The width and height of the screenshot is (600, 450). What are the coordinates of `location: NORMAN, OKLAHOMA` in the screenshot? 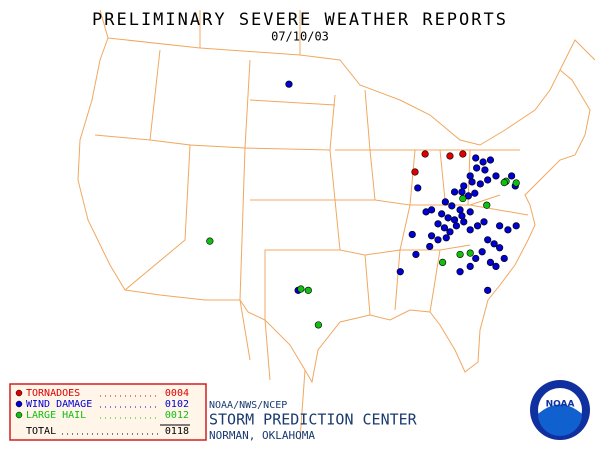 It's located at (262, 435).